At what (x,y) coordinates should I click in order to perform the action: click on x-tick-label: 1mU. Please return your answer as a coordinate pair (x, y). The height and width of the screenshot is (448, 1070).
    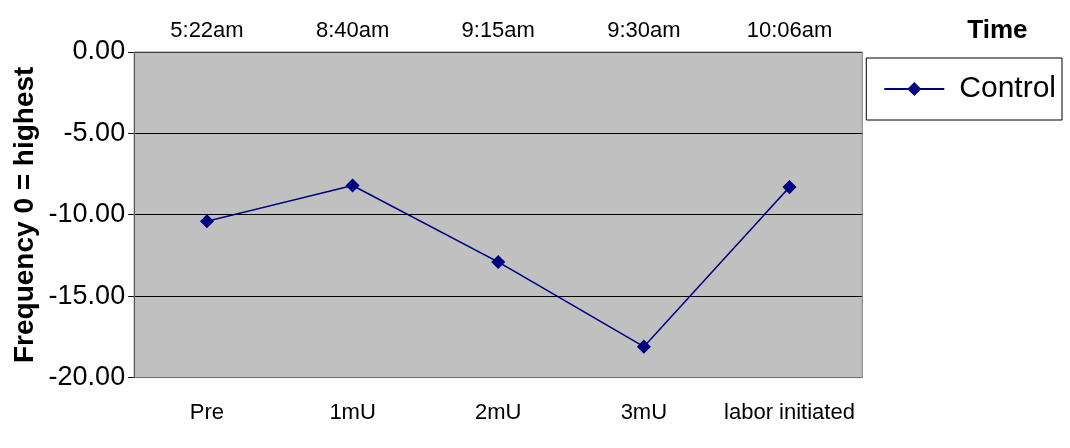
    Looking at the image, I should click on (352, 411).